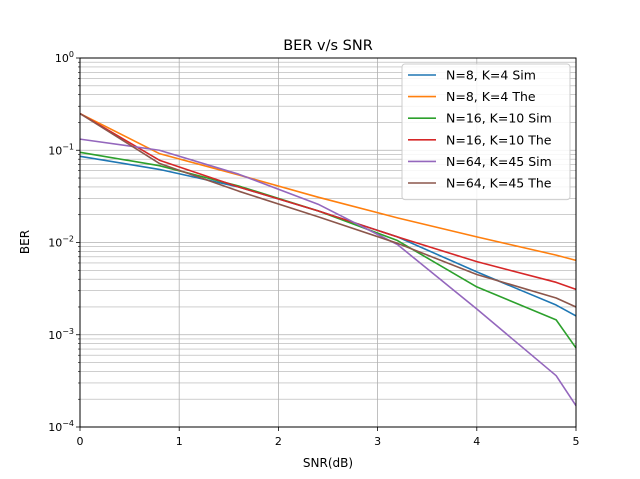  What do you see at coordinates (179, 441) in the screenshot?
I see `x-tick-label: 1` at bounding box center [179, 441].